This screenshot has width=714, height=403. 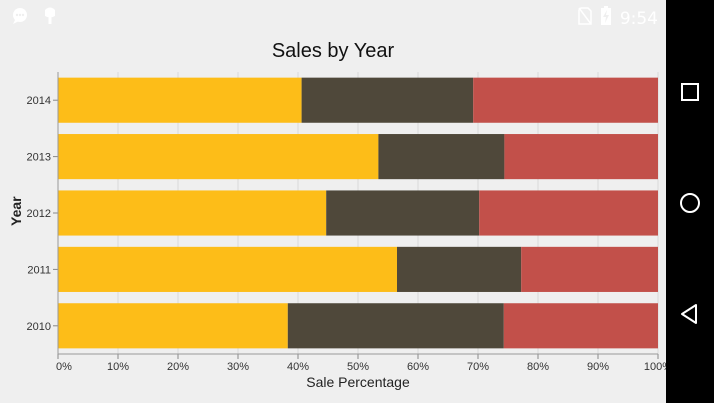 I want to click on y-tick-label: 2014, so click(x=39, y=101).